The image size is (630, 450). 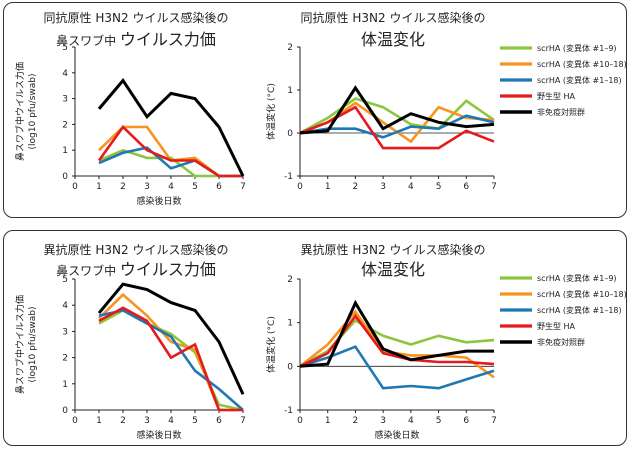 I want to click on y-axis-label: 体温変化 (°C), so click(x=271, y=344).